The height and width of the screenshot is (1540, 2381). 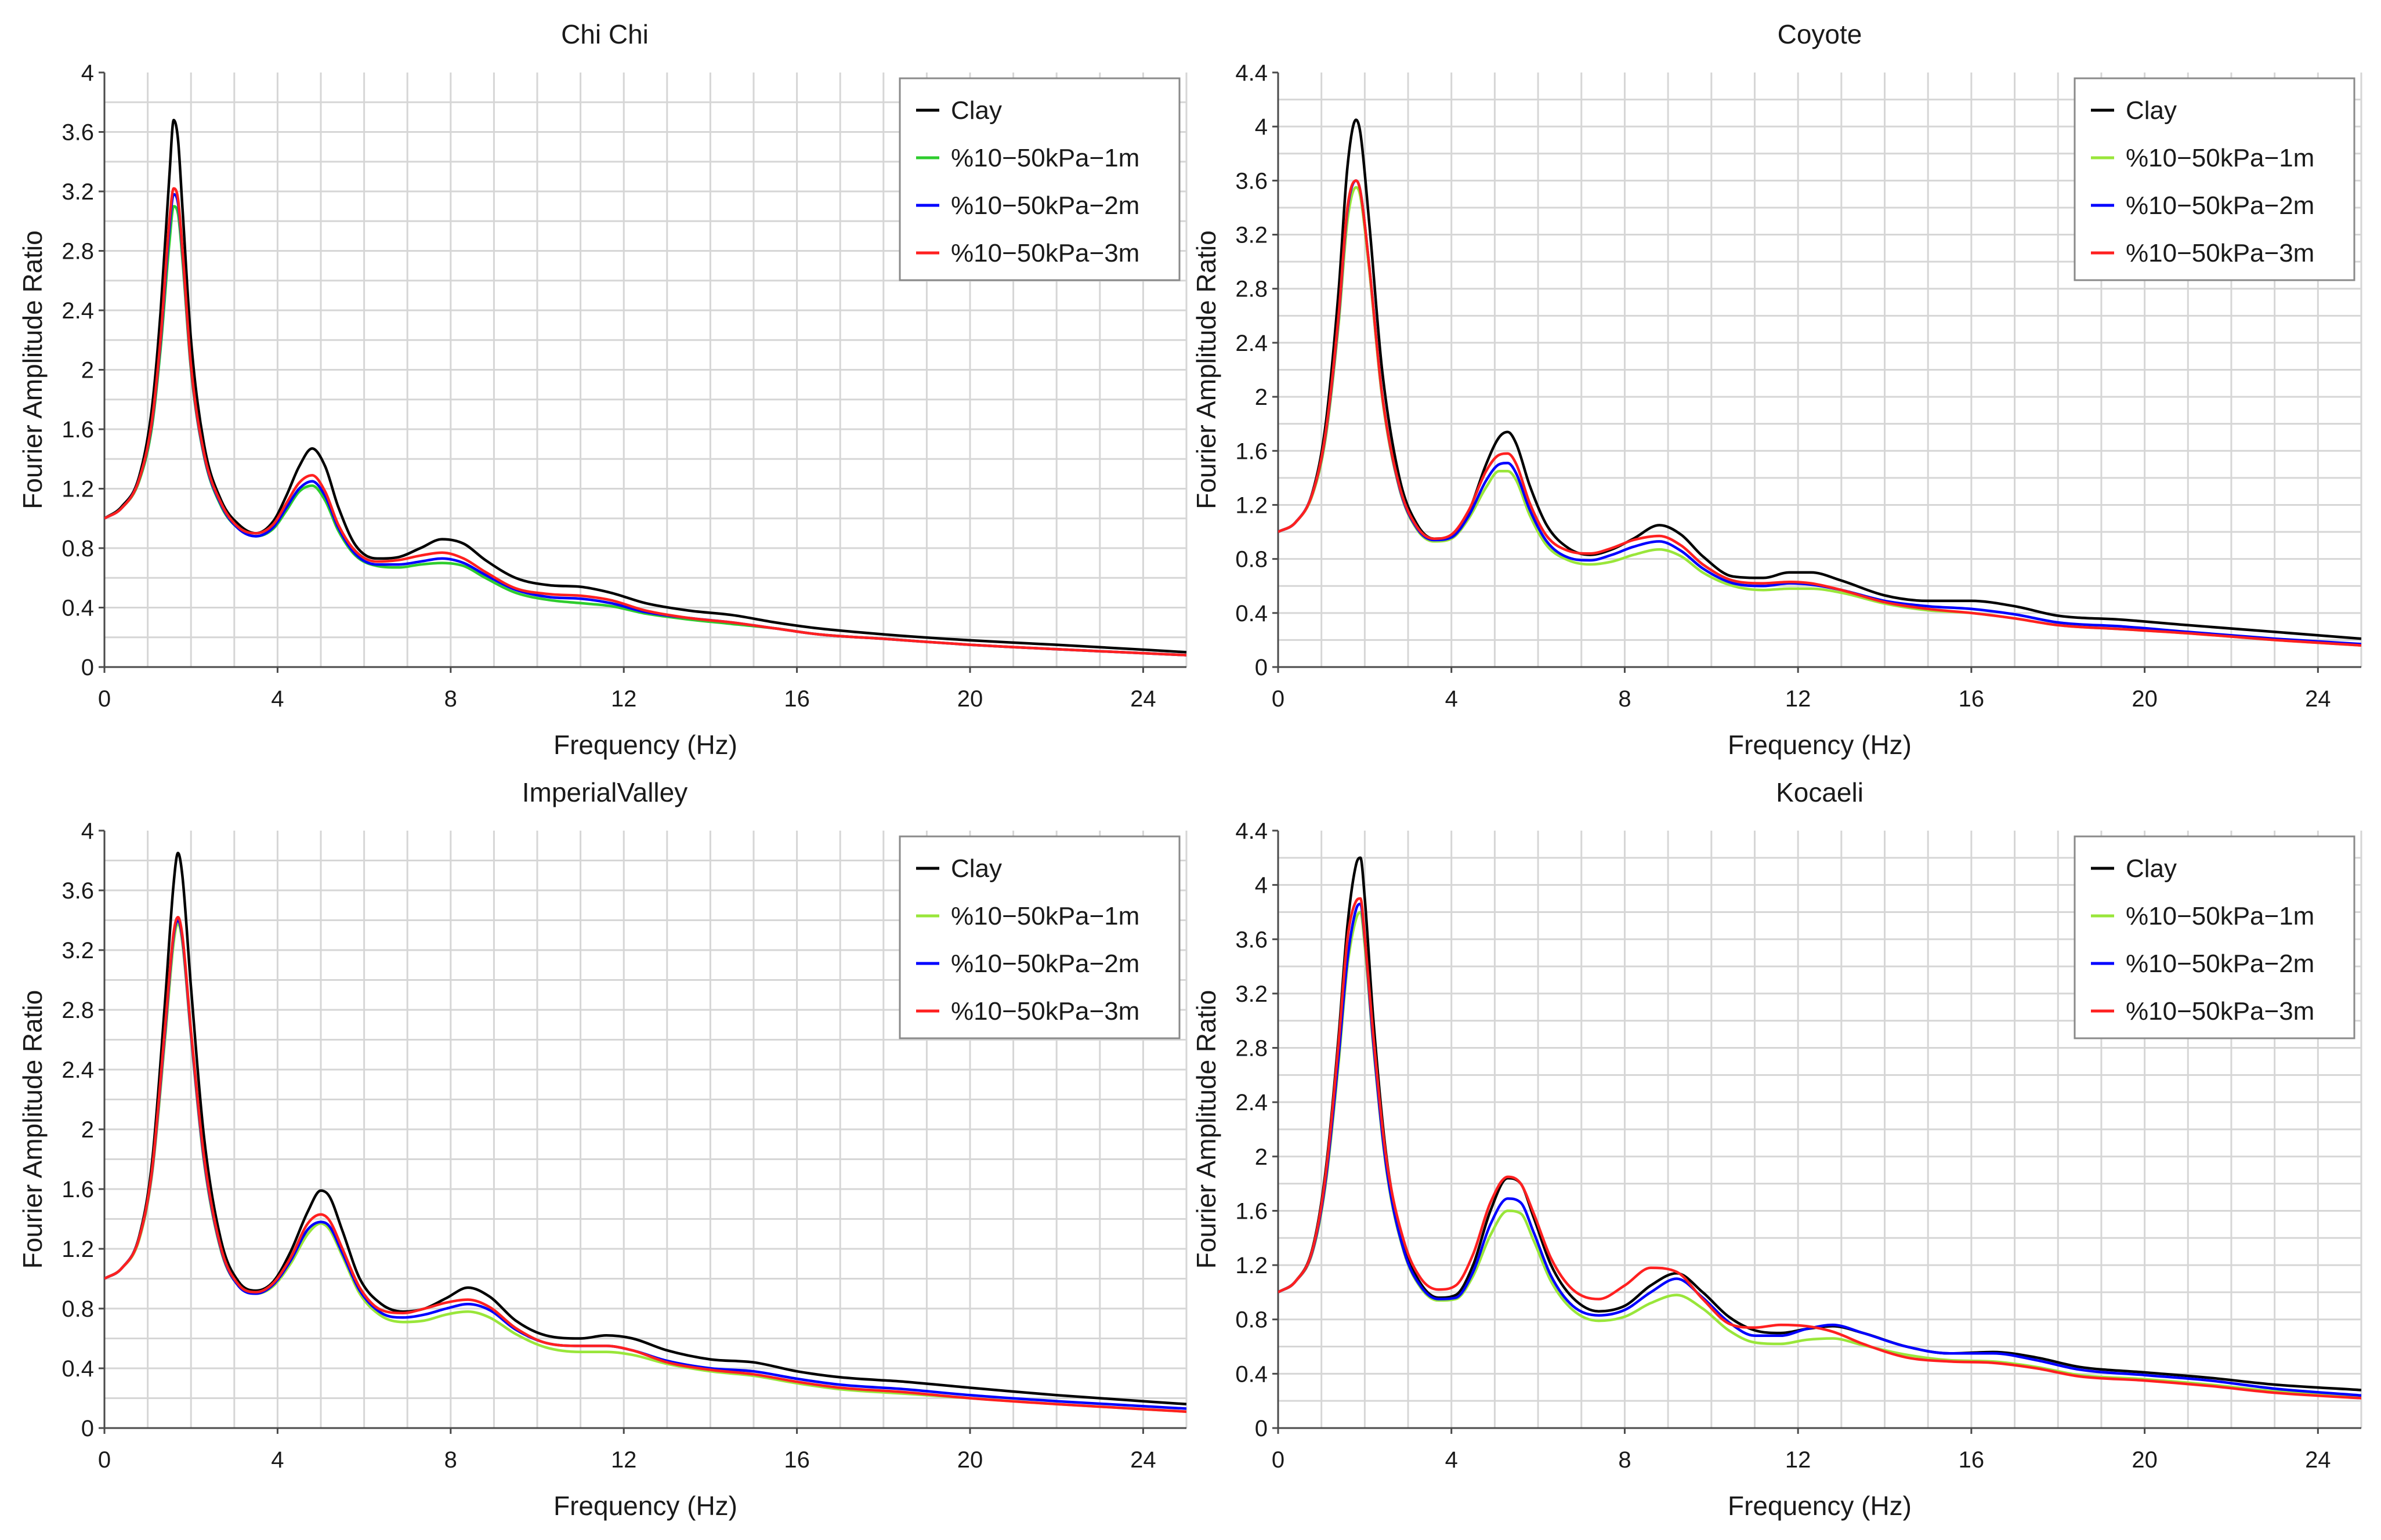 I want to click on chart-title: Chi Chi, so click(x=605, y=34).